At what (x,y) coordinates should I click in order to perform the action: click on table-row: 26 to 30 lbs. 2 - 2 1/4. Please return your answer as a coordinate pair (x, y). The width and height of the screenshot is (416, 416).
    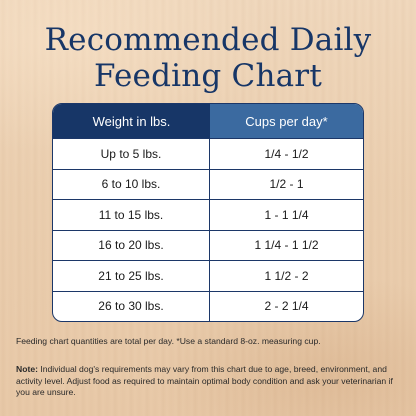
    Looking at the image, I should click on (208, 305).